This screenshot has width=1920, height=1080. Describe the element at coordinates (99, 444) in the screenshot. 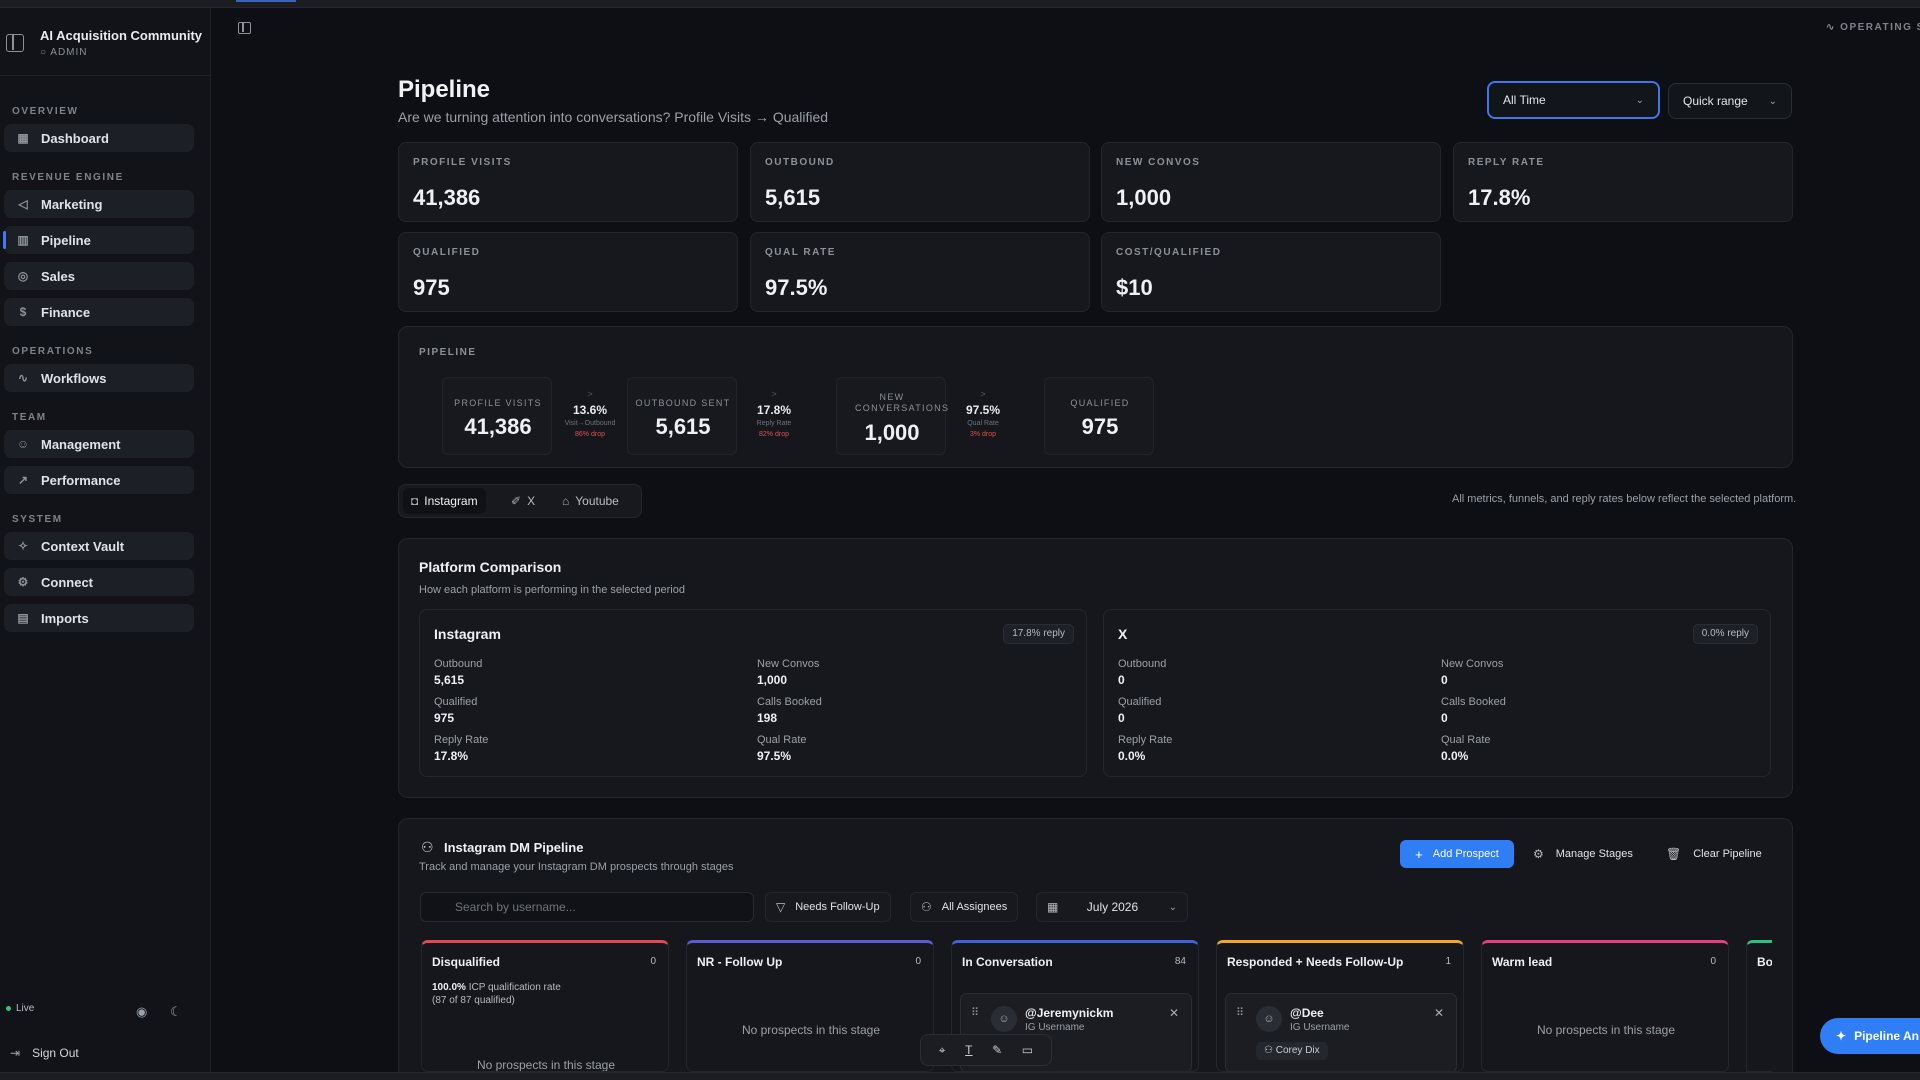

I see `nav-management: ☺ Management` at that location.